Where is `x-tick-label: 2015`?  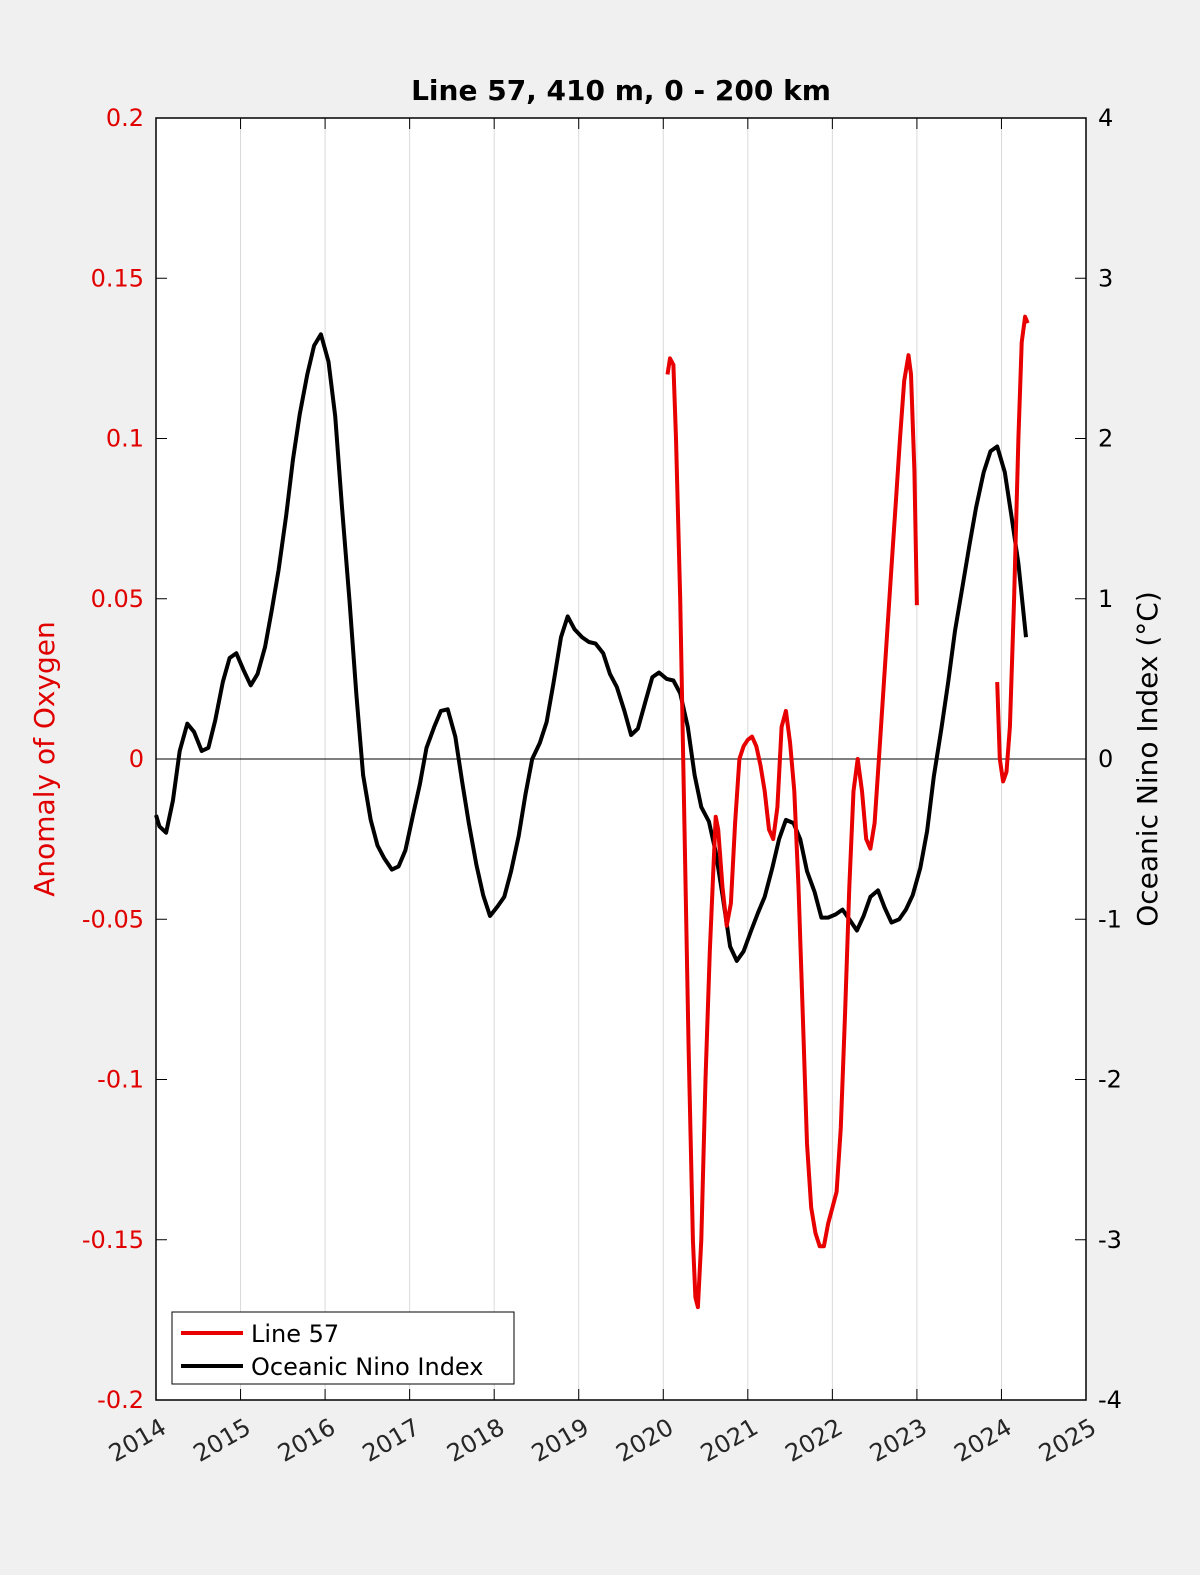 x-tick-label: 2015 is located at coordinates (222, 1440).